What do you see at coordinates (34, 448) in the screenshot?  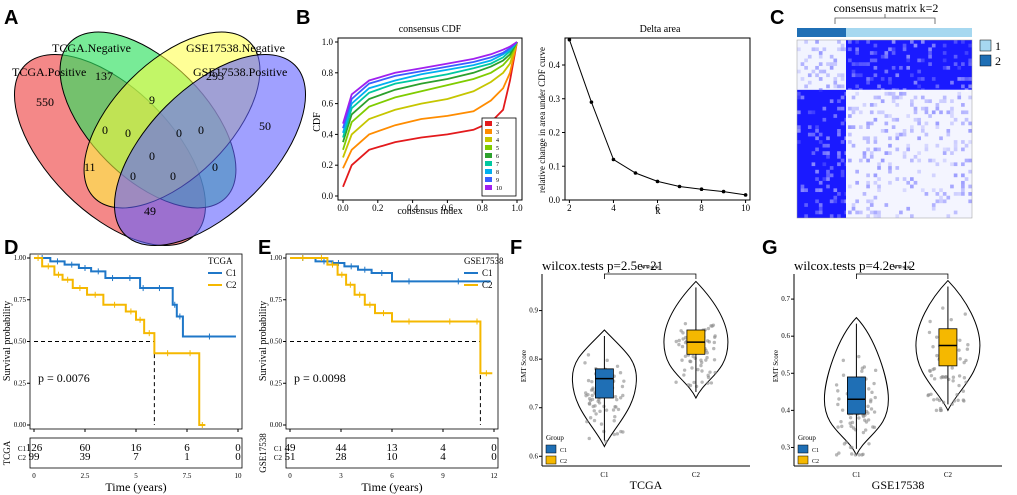 I see `risk-table-value: 126` at bounding box center [34, 448].